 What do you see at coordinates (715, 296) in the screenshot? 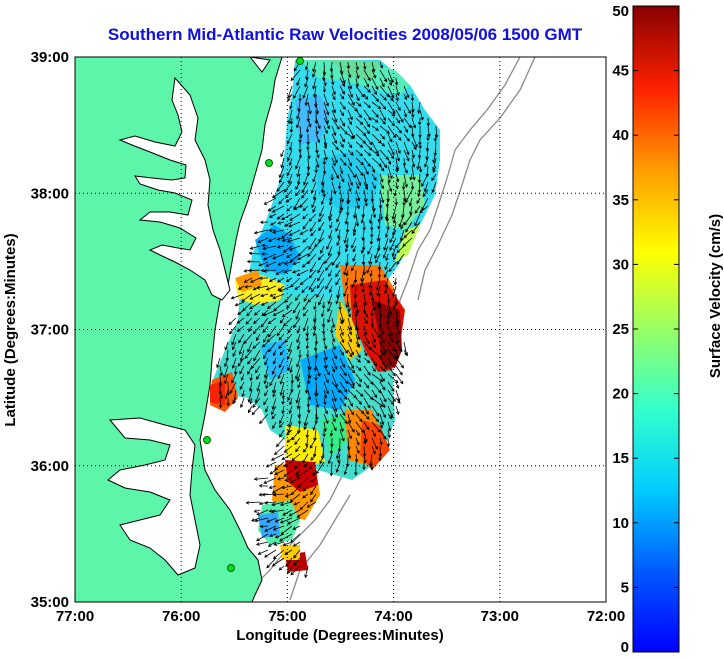
I see `colorbar-label: Surface Velocity (cm/s)` at bounding box center [715, 296].